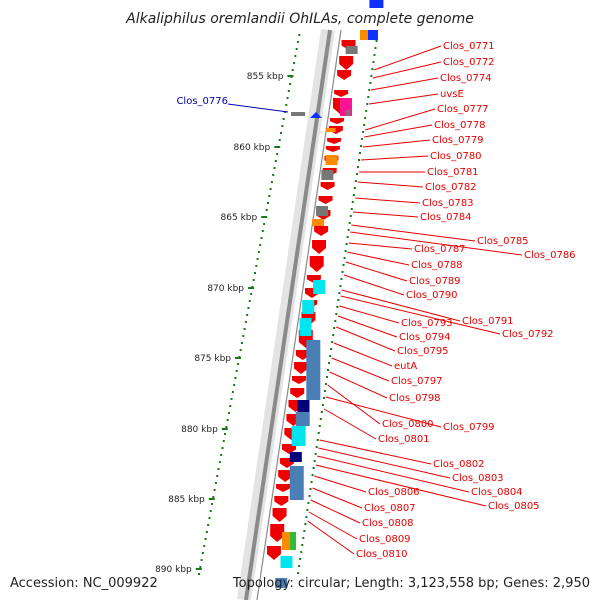 This screenshot has height=600, width=600. Describe the element at coordinates (432, 295) in the screenshot. I see `gene-label: Clos_0790` at that location.